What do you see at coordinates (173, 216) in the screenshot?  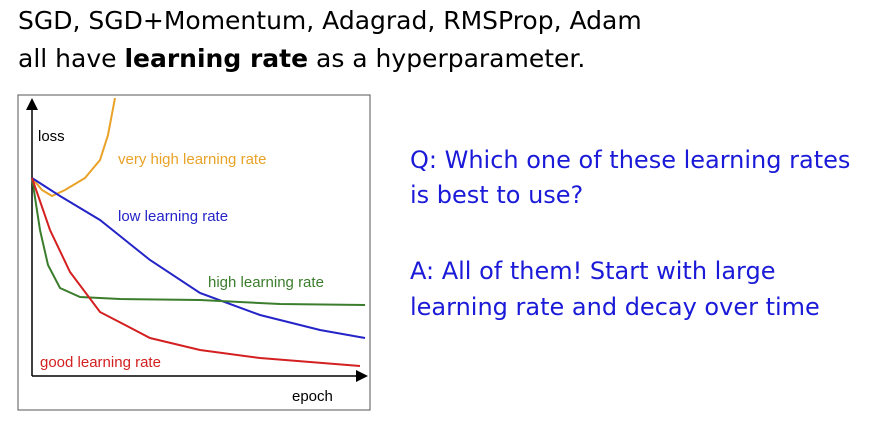 I see `curve-label: low learning rate` at bounding box center [173, 216].